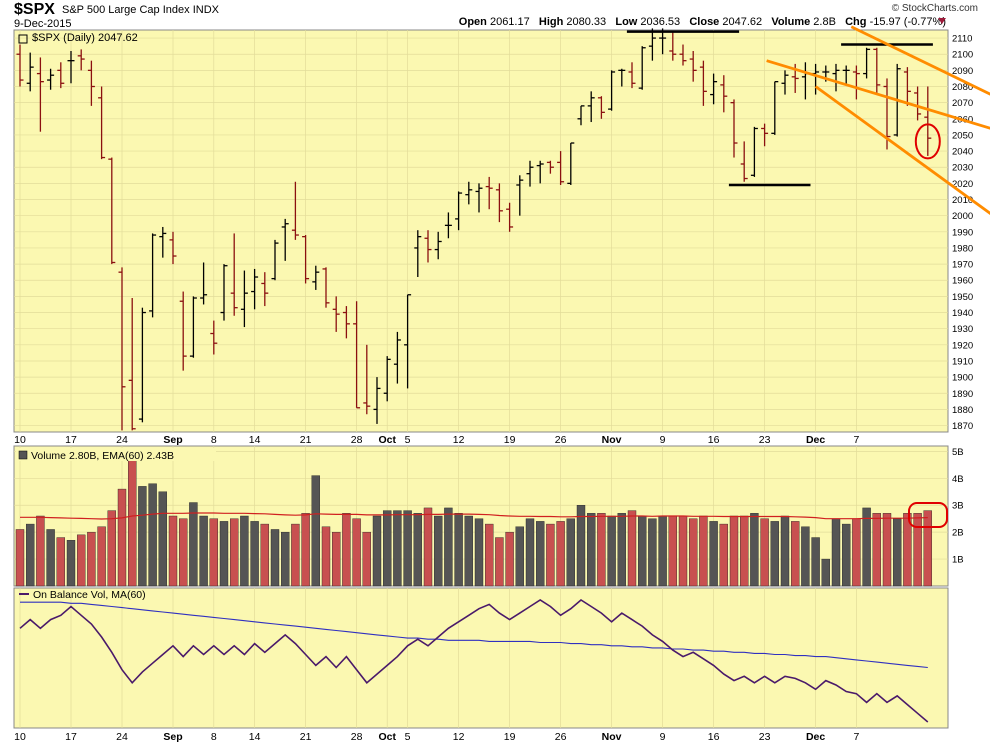 This screenshot has height=744, width=990. What do you see at coordinates (962, 297) in the screenshot?
I see `price-tick-label: 1950` at bounding box center [962, 297].